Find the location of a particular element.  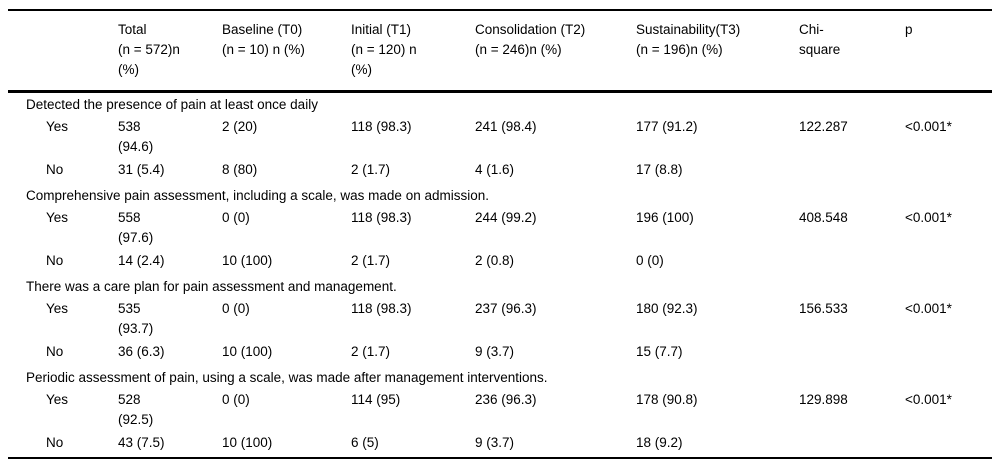

chi-square-cell: 408.548 is located at coordinates (823, 217).